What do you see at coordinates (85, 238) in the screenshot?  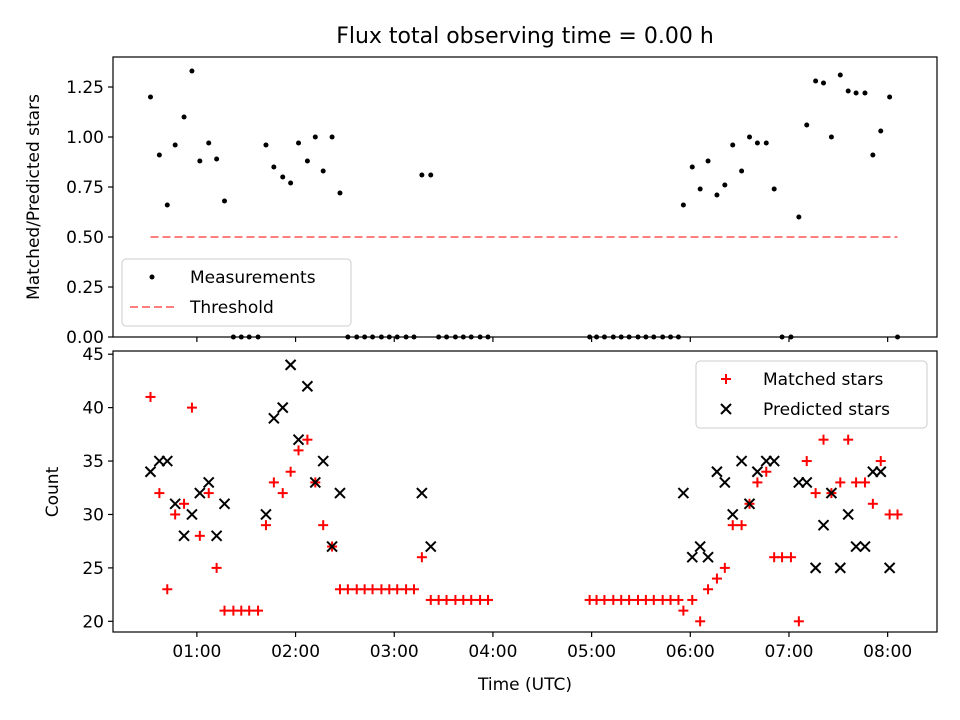 I see `ratio-y-tick-label: 0.50` at bounding box center [85, 238].